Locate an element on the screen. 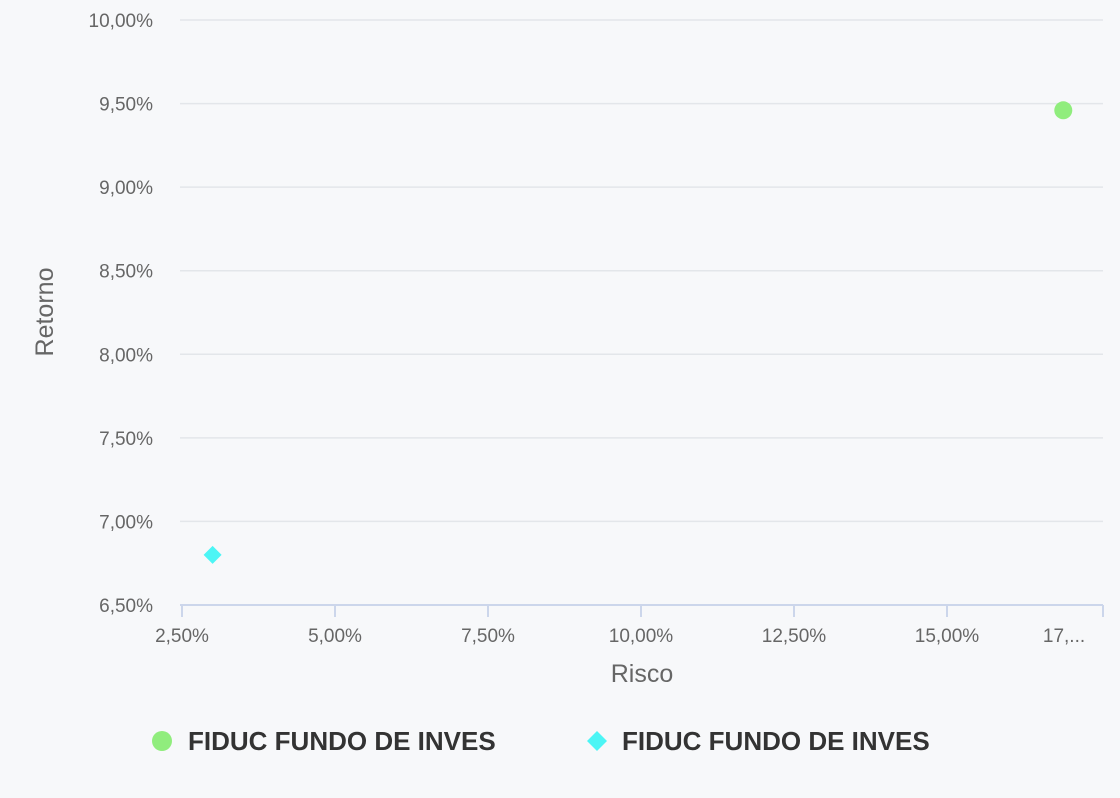 Image resolution: width=1120 pixels, height=798 pixels. y-tick-label: 7,00% is located at coordinates (126, 522).